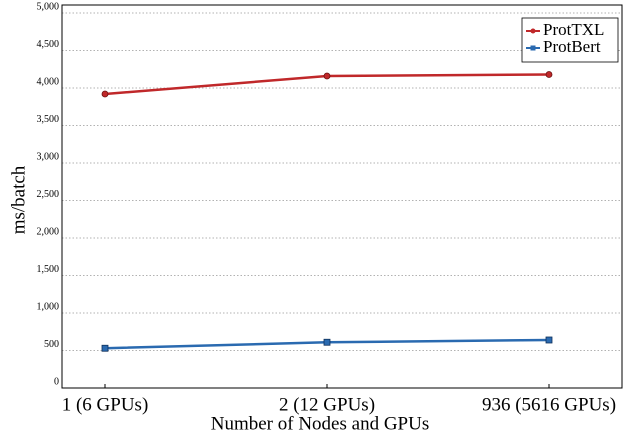  What do you see at coordinates (48, 119) in the screenshot?
I see `y-tick-label: 3,500` at bounding box center [48, 119].